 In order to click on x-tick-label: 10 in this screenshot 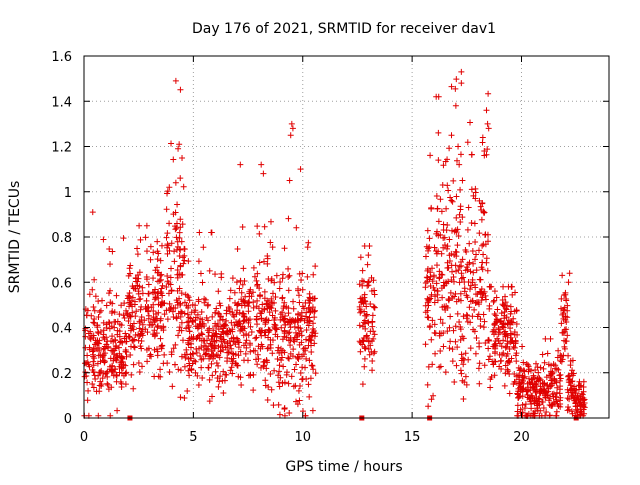, I will do `click(302, 437)`.